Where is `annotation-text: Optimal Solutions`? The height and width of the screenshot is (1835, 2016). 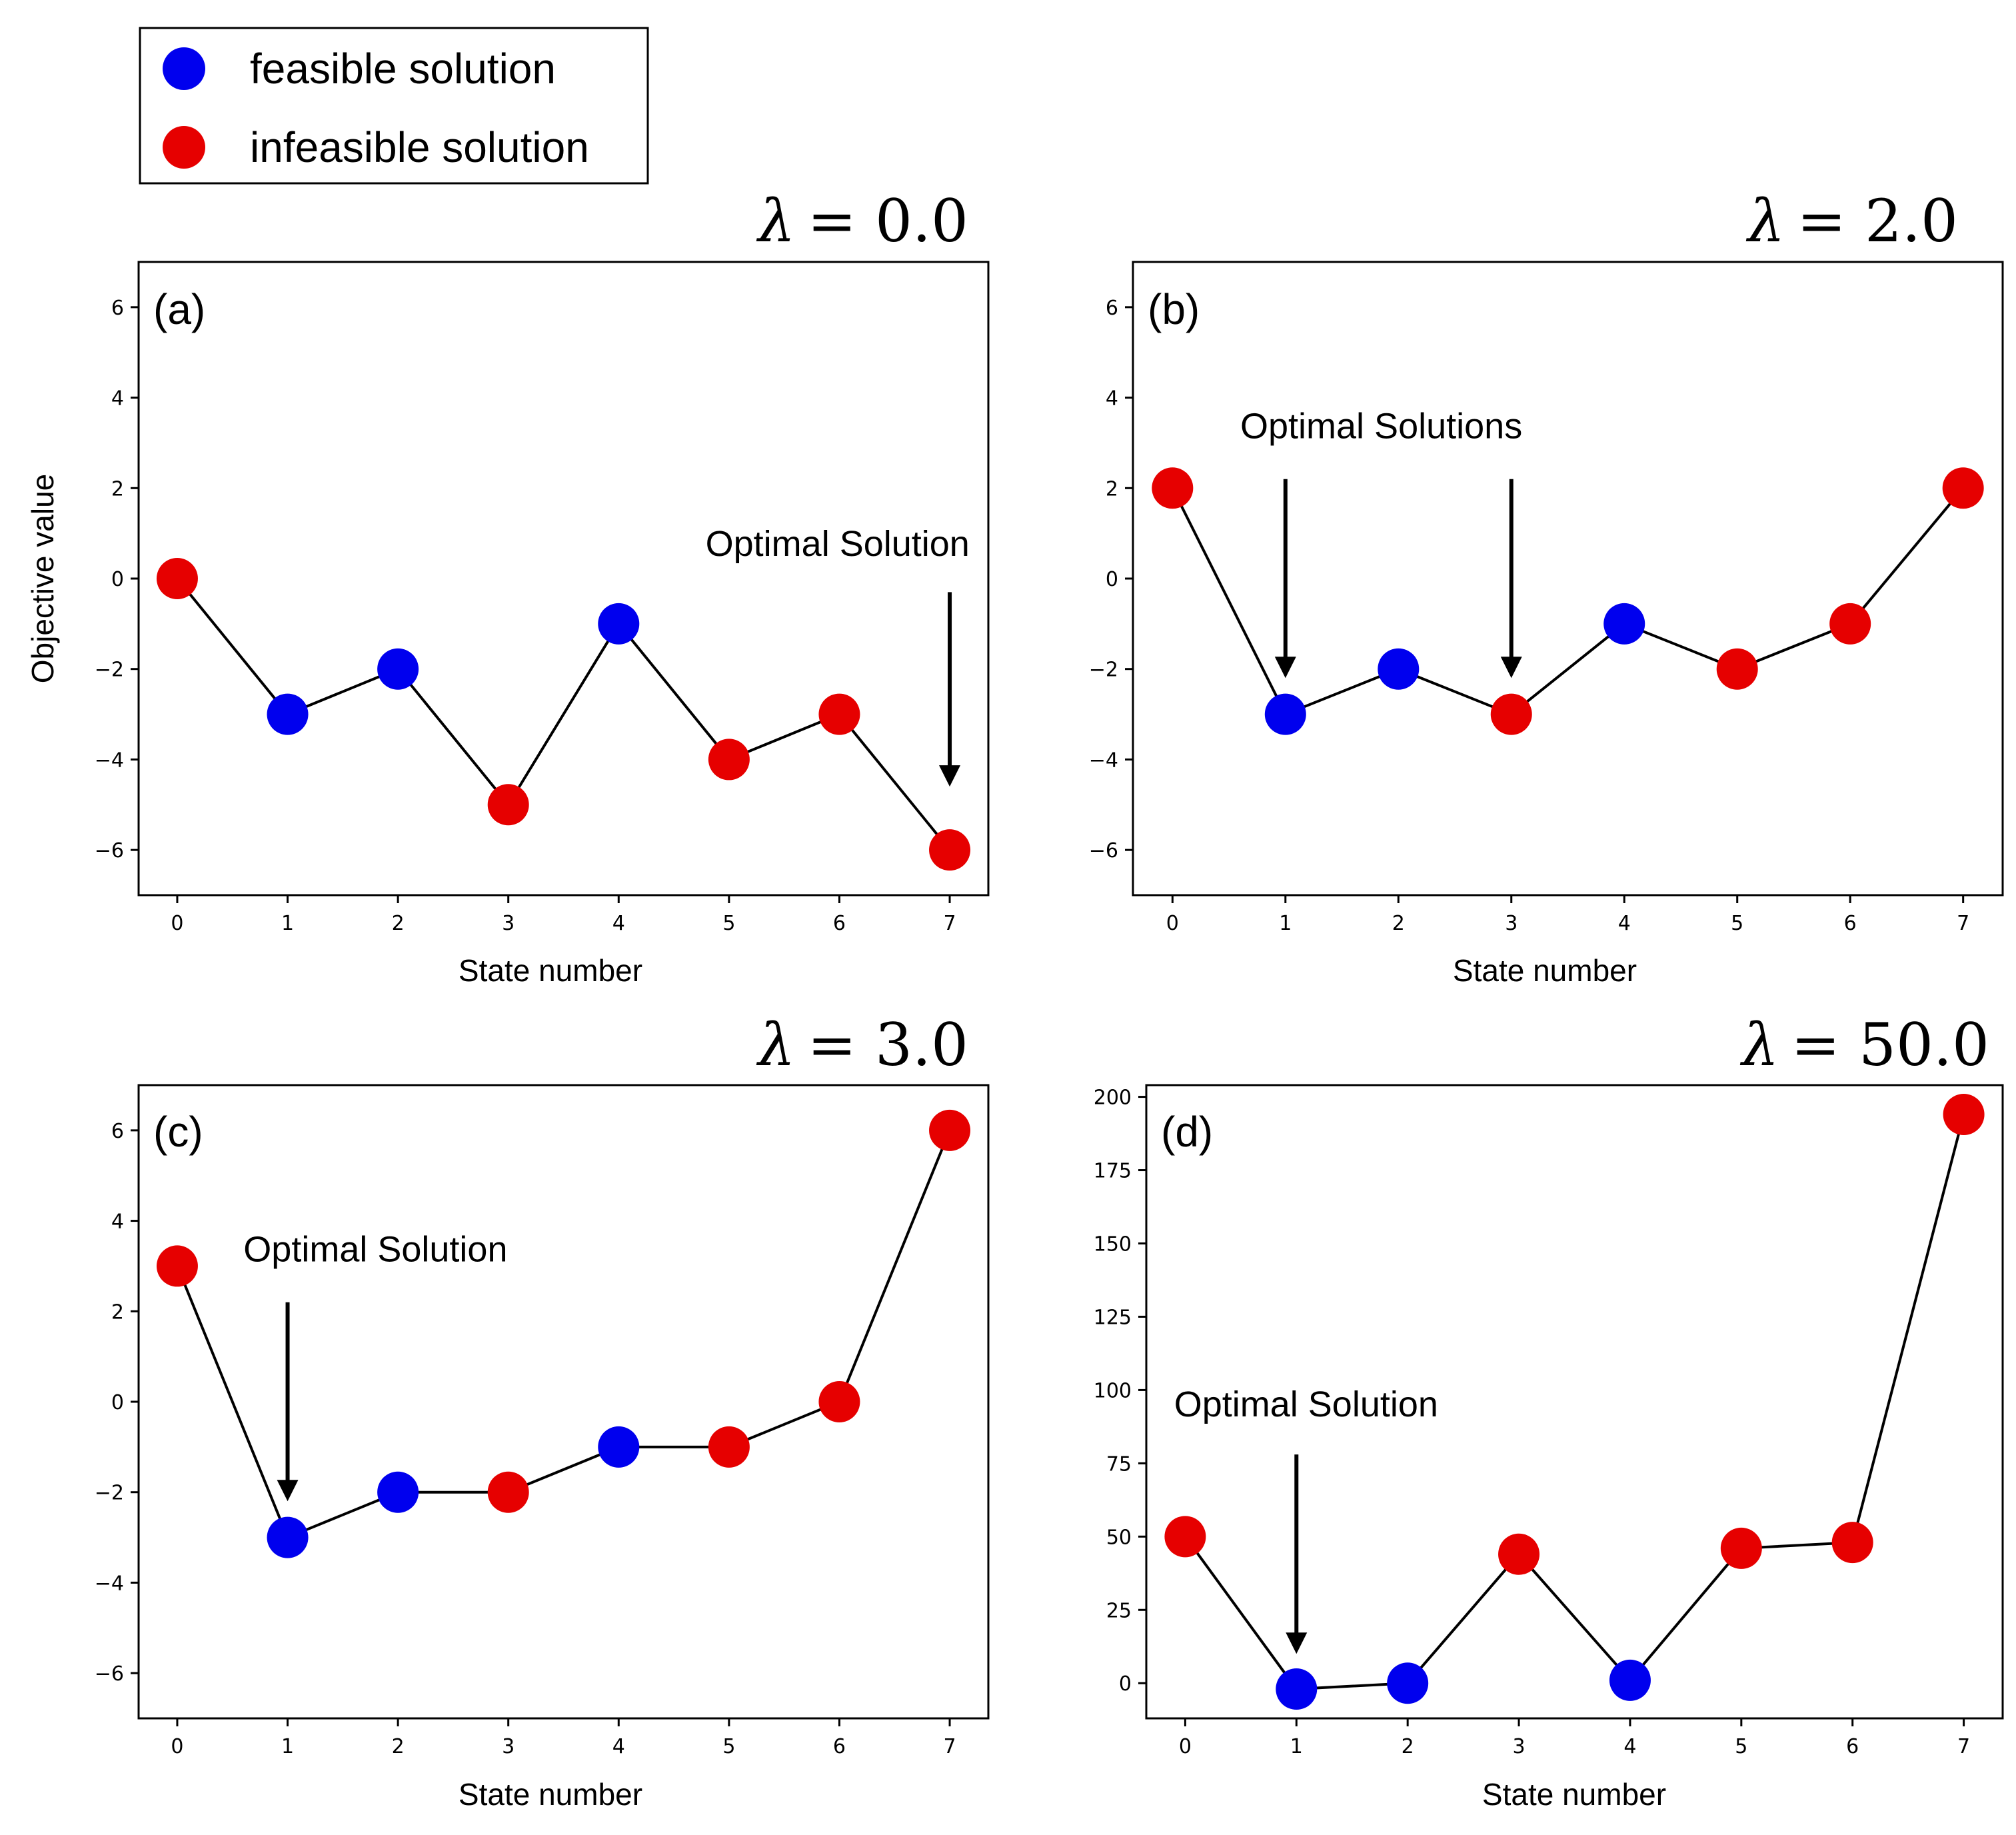
annotation-text: Optimal Solutions is located at coordinates (1381, 427).